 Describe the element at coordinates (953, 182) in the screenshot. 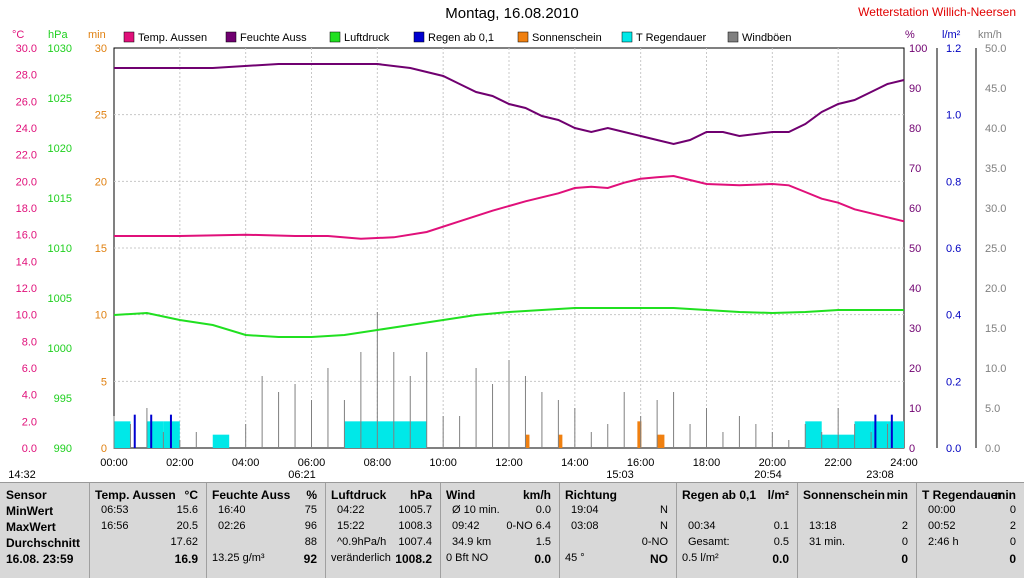

I see `rain-axis-tick: 0.8` at that location.